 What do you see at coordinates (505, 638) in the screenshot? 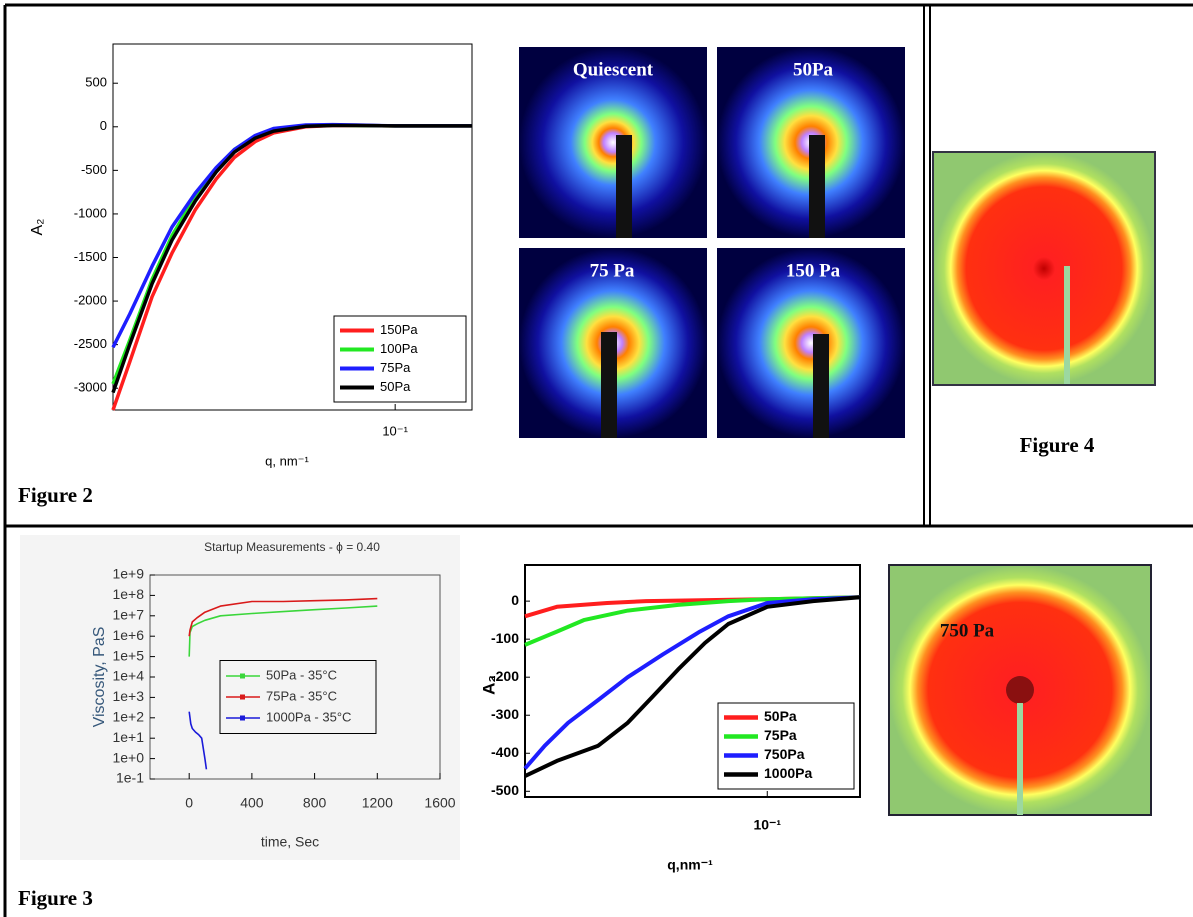
I see `y-tick-label: -100` at bounding box center [505, 638].